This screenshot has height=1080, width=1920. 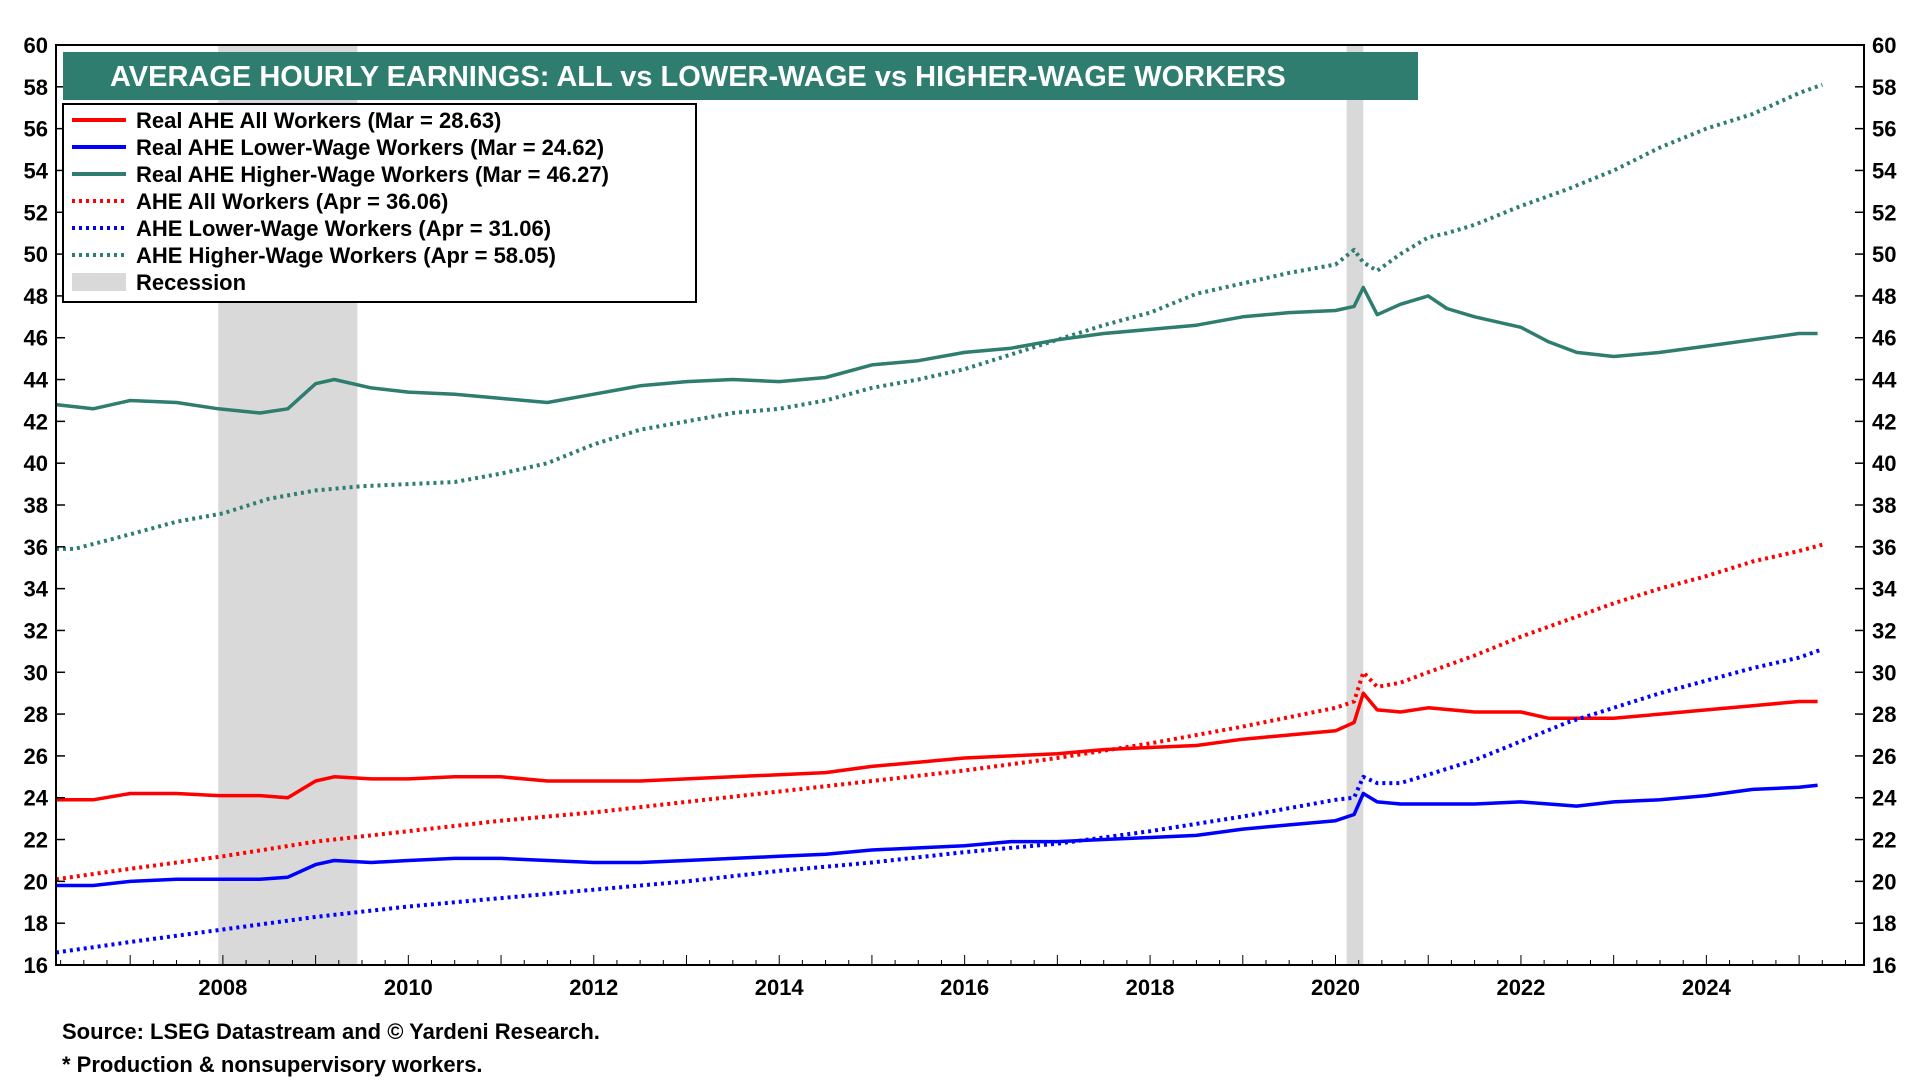 What do you see at coordinates (1884, 463) in the screenshot?
I see `y-tick-label-right: 40` at bounding box center [1884, 463].